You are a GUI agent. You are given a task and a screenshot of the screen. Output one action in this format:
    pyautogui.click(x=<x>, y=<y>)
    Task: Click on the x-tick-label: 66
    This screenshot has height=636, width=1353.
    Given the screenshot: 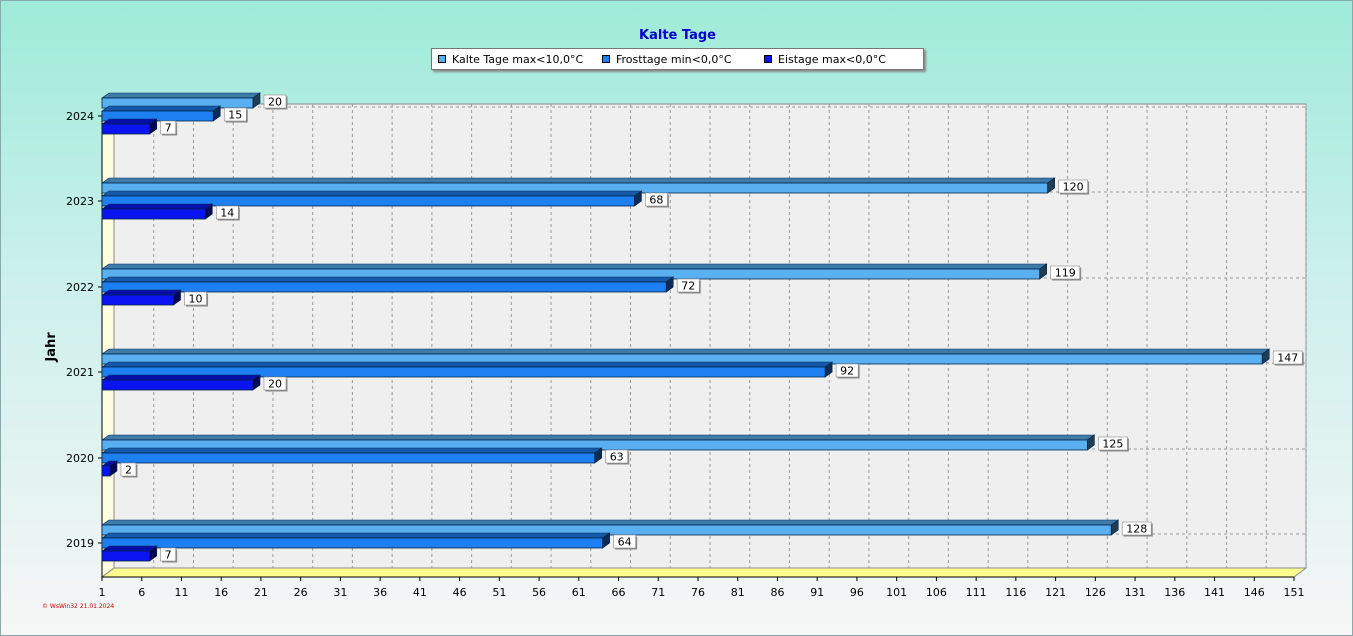 What is the action you would take?
    pyautogui.click(x=619, y=592)
    